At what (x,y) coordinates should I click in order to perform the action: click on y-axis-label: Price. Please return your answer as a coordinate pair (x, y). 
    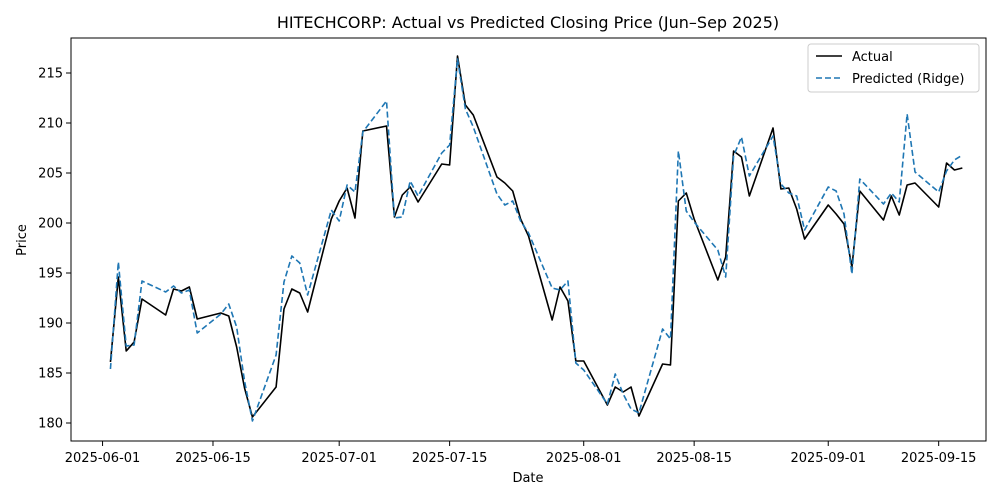
    Looking at the image, I should click on (22, 240).